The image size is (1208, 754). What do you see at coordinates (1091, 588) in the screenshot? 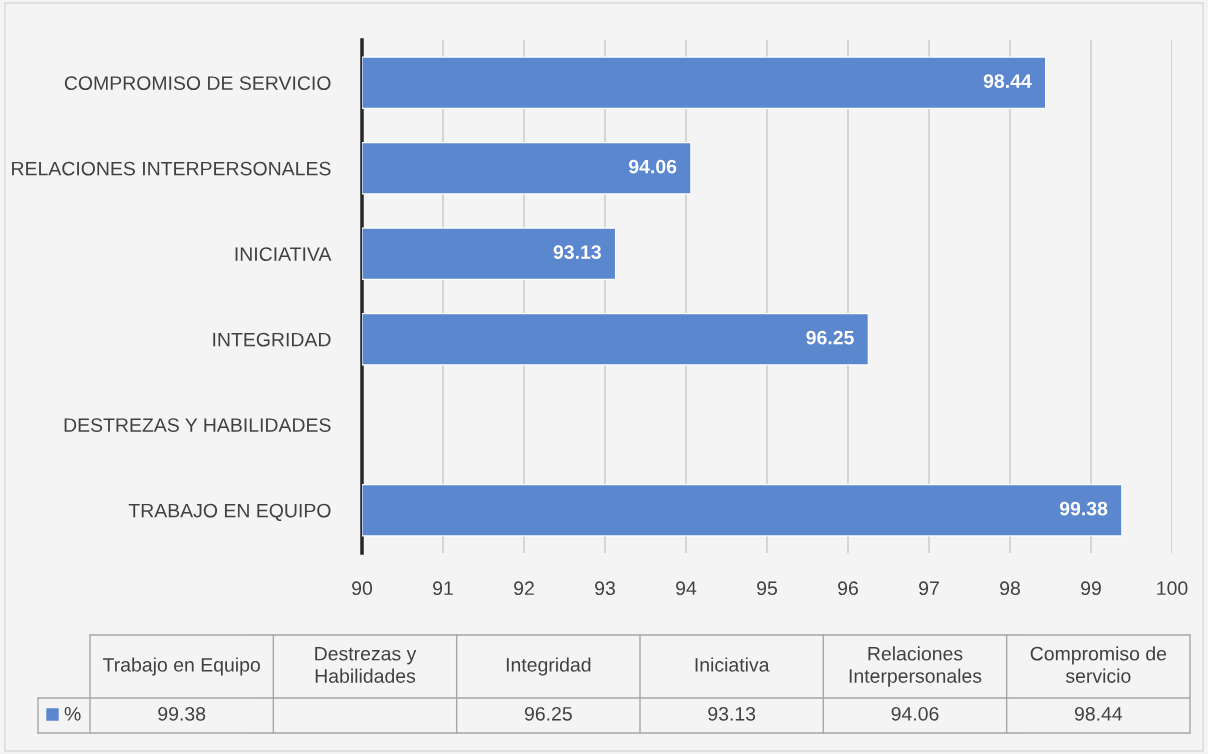
I see `x-tick-label: 99` at bounding box center [1091, 588].